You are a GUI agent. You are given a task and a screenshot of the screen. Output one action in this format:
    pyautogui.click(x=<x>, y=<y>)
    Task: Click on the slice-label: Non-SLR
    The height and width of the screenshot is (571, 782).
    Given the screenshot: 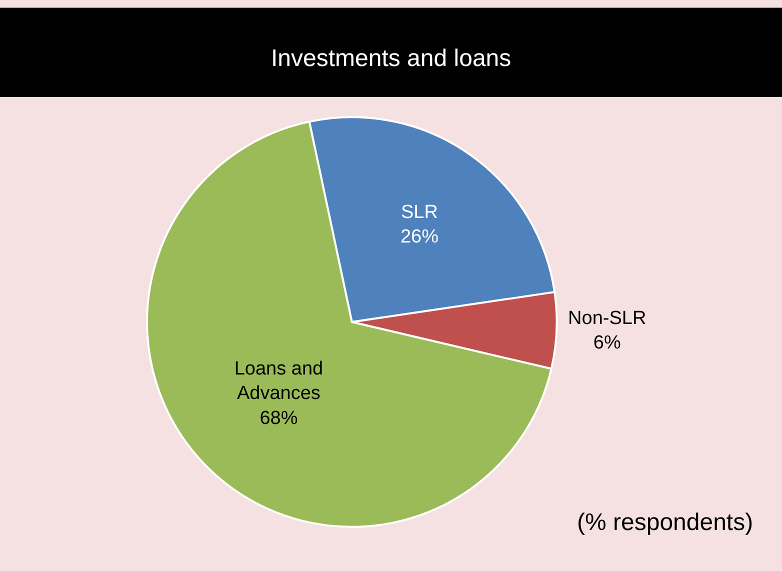 What is the action you would take?
    pyautogui.click(x=607, y=318)
    